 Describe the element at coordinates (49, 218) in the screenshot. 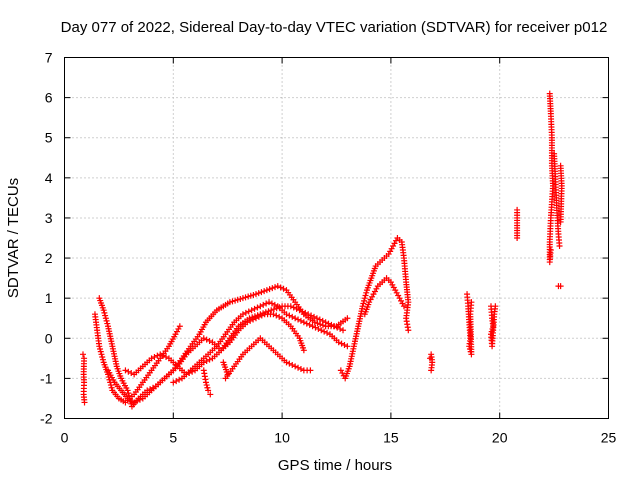

I see `y-tick-label: 3` at that location.